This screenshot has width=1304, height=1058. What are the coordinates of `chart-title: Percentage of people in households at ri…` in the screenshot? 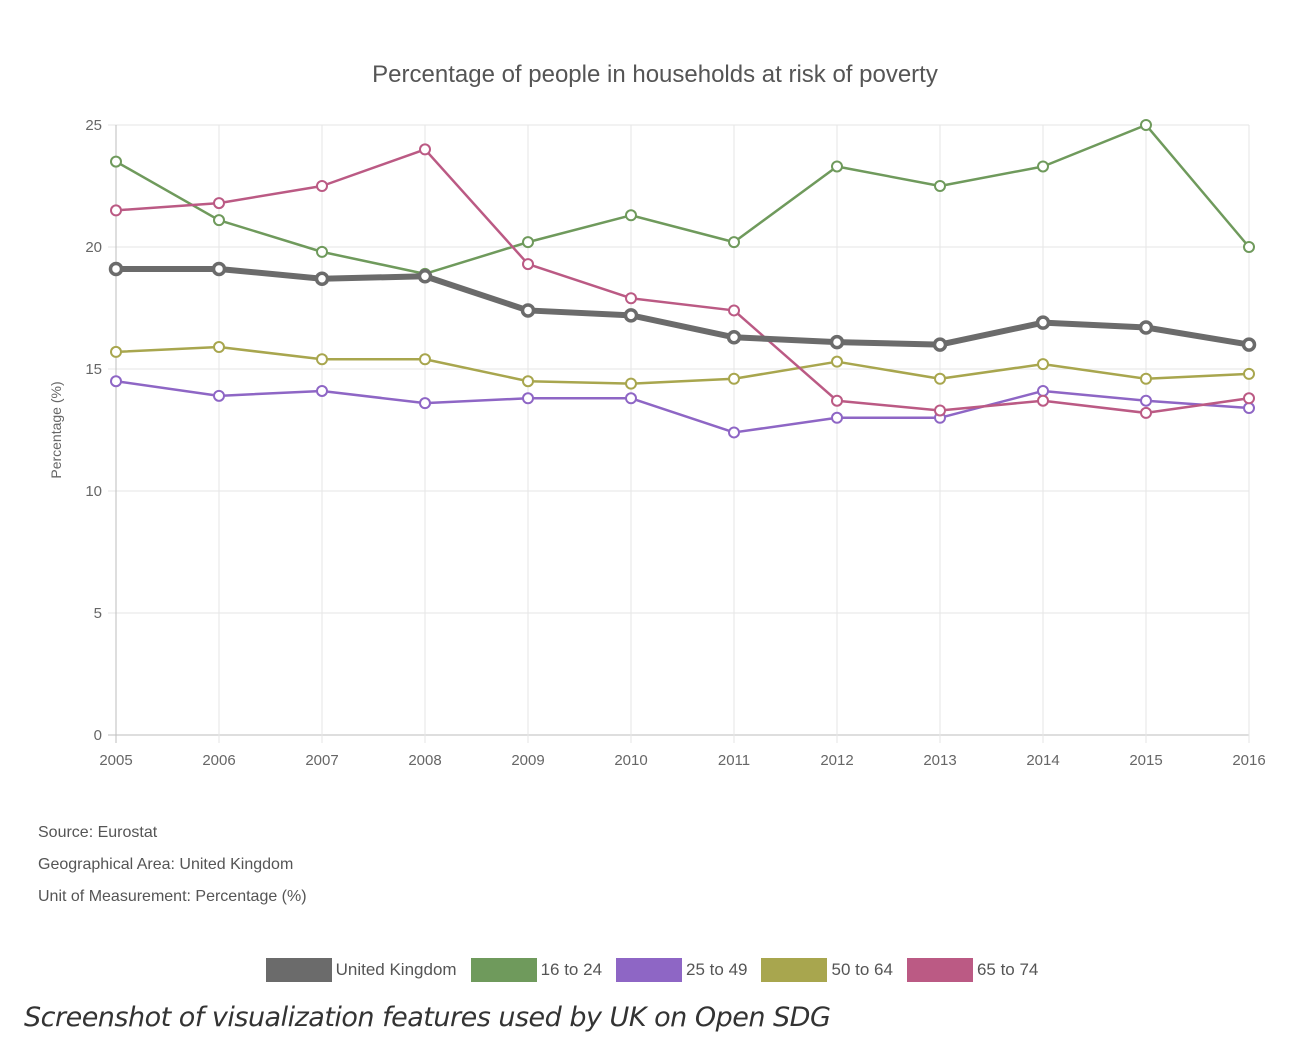 It's located at (655, 74).